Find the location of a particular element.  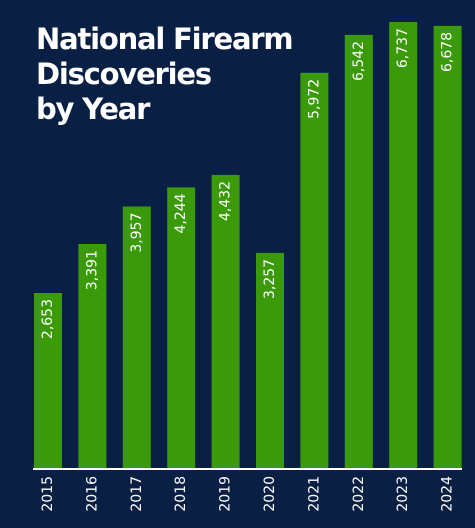

x-tick-label-2024: 2024 is located at coordinates (448, 494).